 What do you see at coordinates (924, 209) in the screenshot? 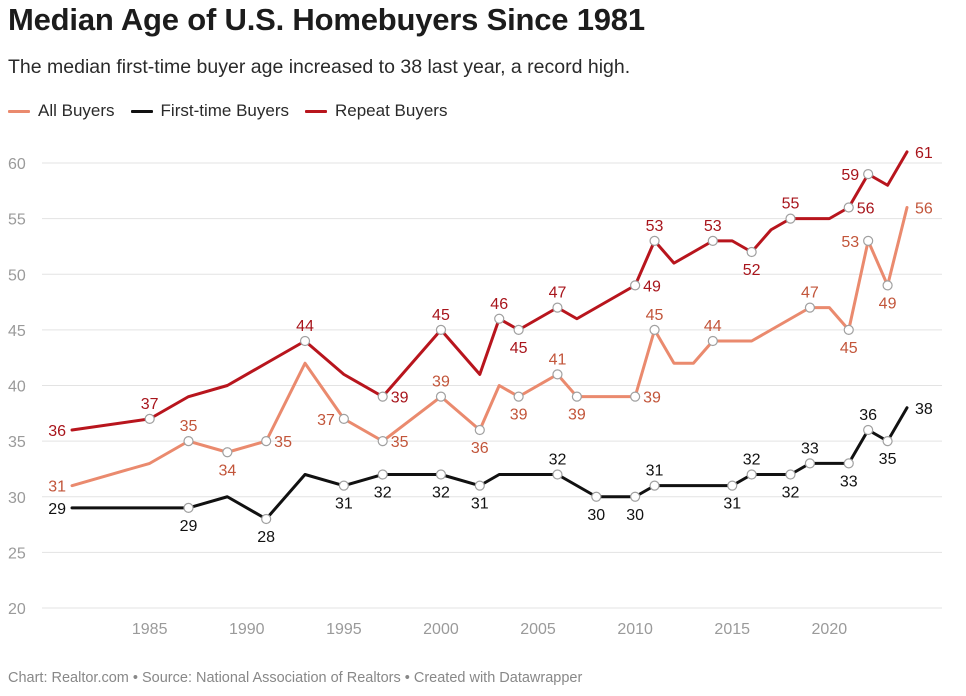
I see `data-label-all-2024: 56` at bounding box center [924, 209].